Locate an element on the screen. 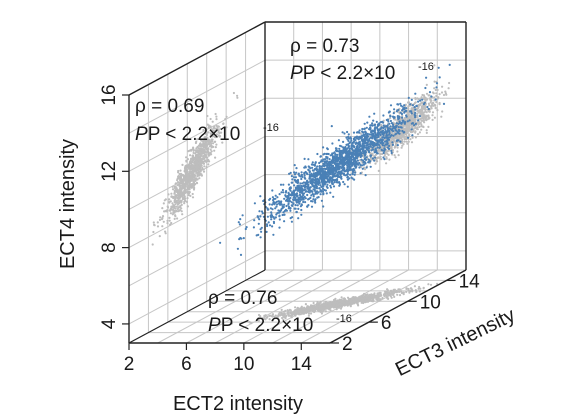 This screenshot has width=567, height=415. z-axis-title: ECT4 intensity is located at coordinates (68, 204).